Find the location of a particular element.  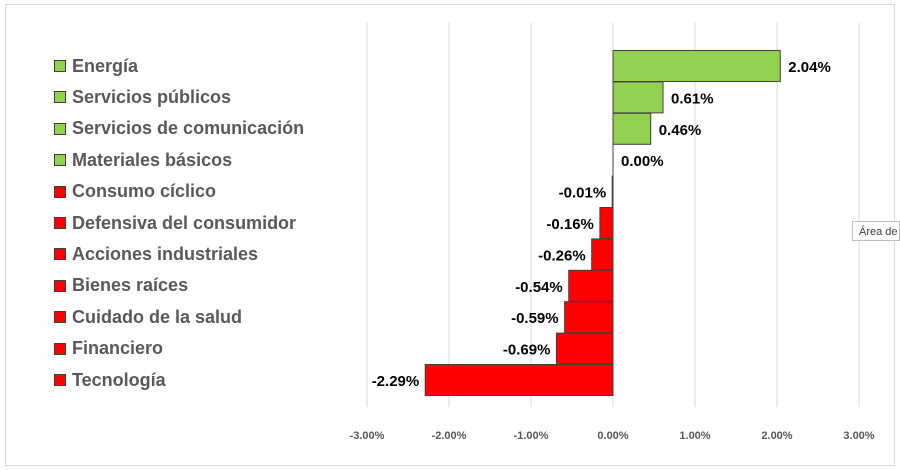

legend-item: Energía is located at coordinates (96, 66).